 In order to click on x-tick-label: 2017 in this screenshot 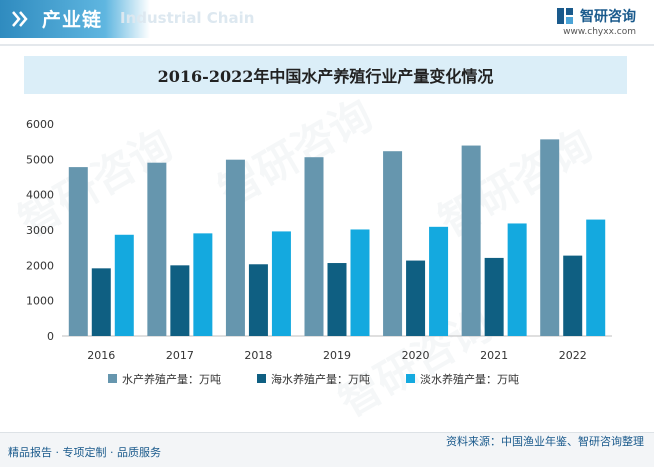, I will do `click(180, 355)`.